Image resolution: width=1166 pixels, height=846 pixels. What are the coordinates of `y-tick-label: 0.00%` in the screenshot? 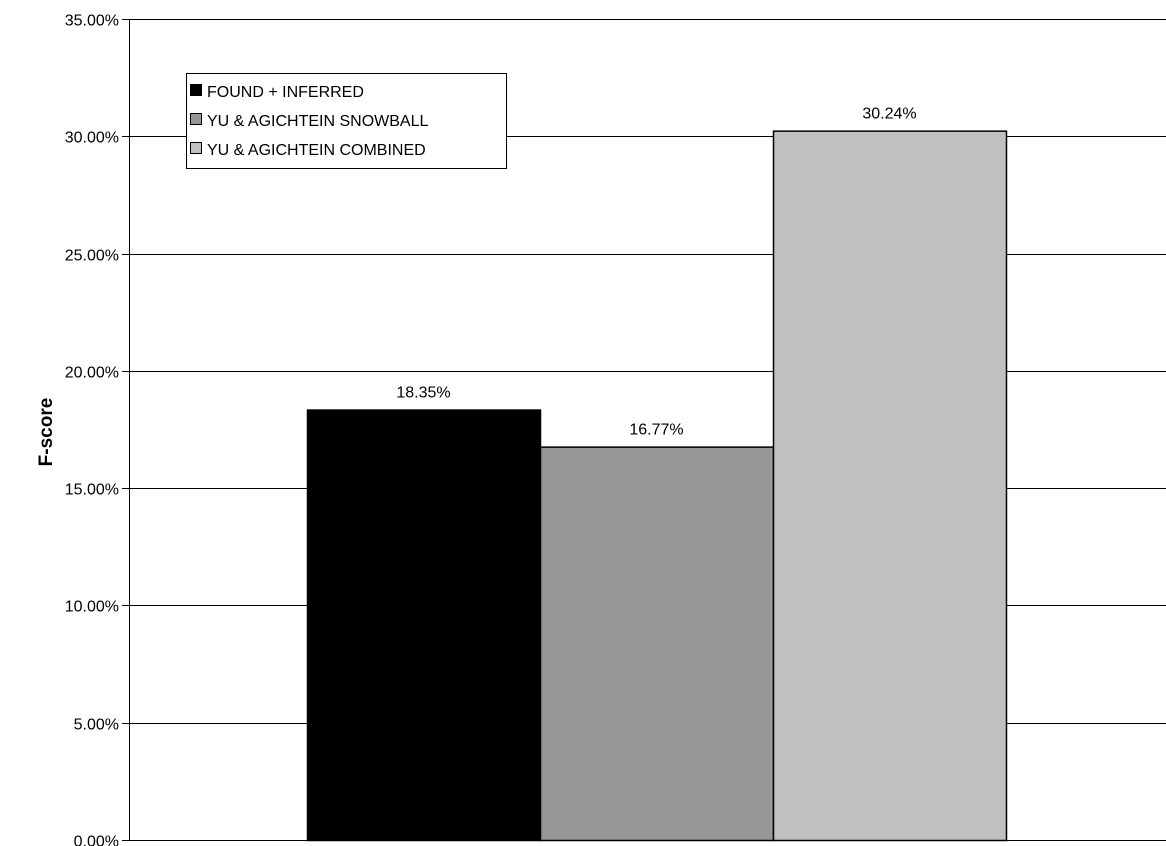 It's located at (96, 840).